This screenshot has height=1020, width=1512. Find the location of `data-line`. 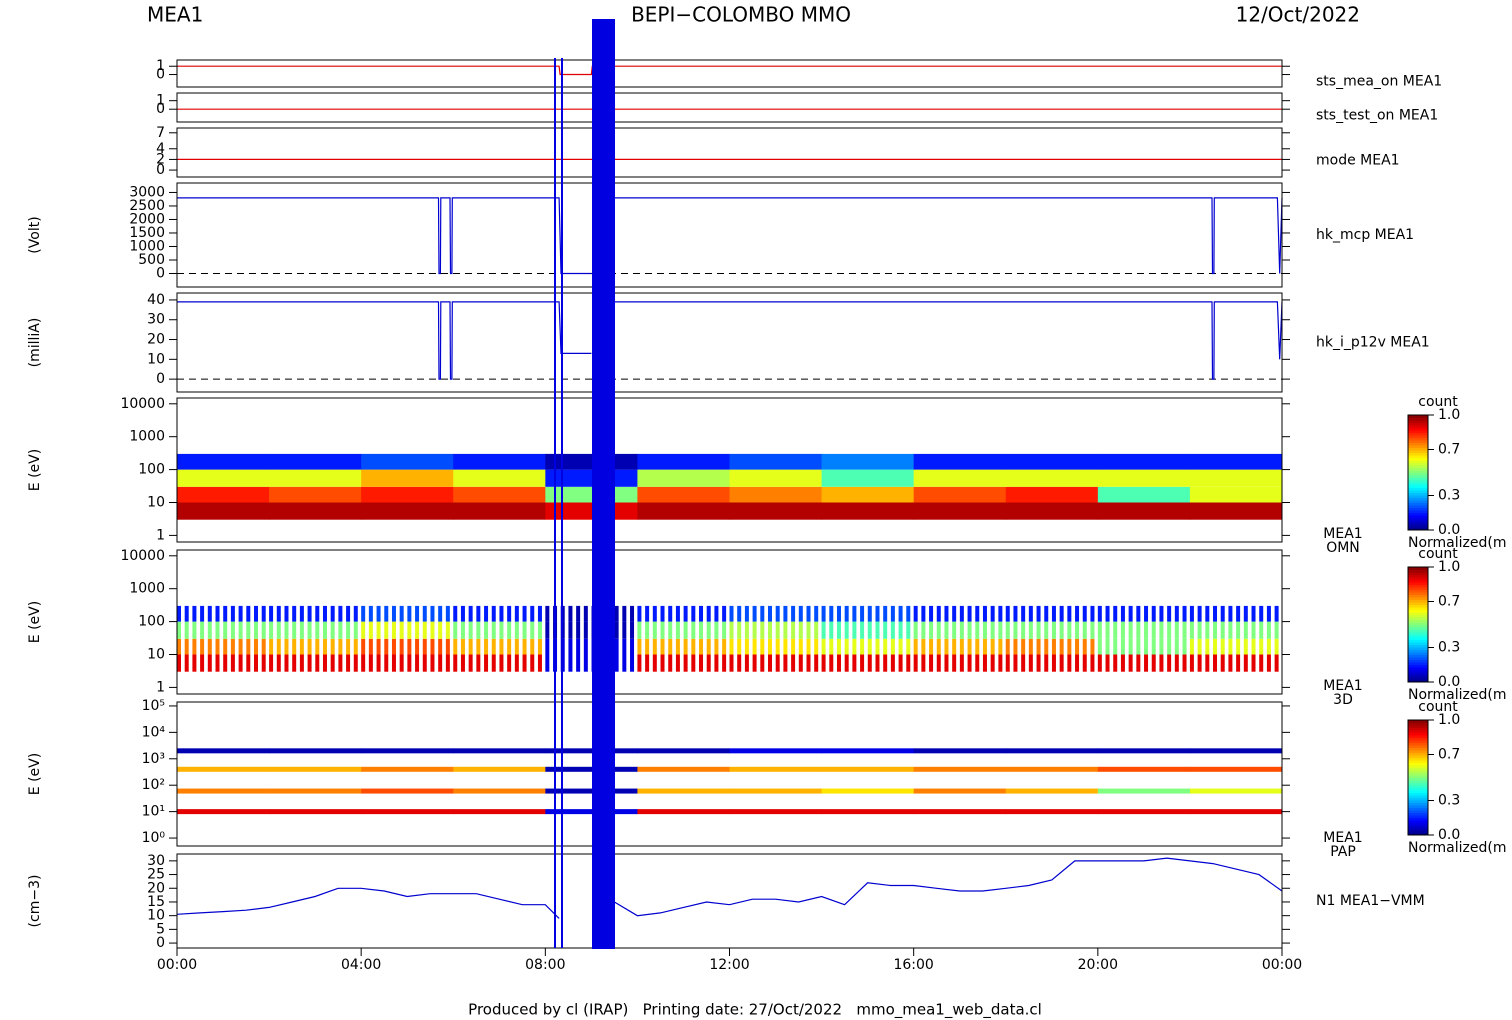

data-line is located at coordinates (730, 340).